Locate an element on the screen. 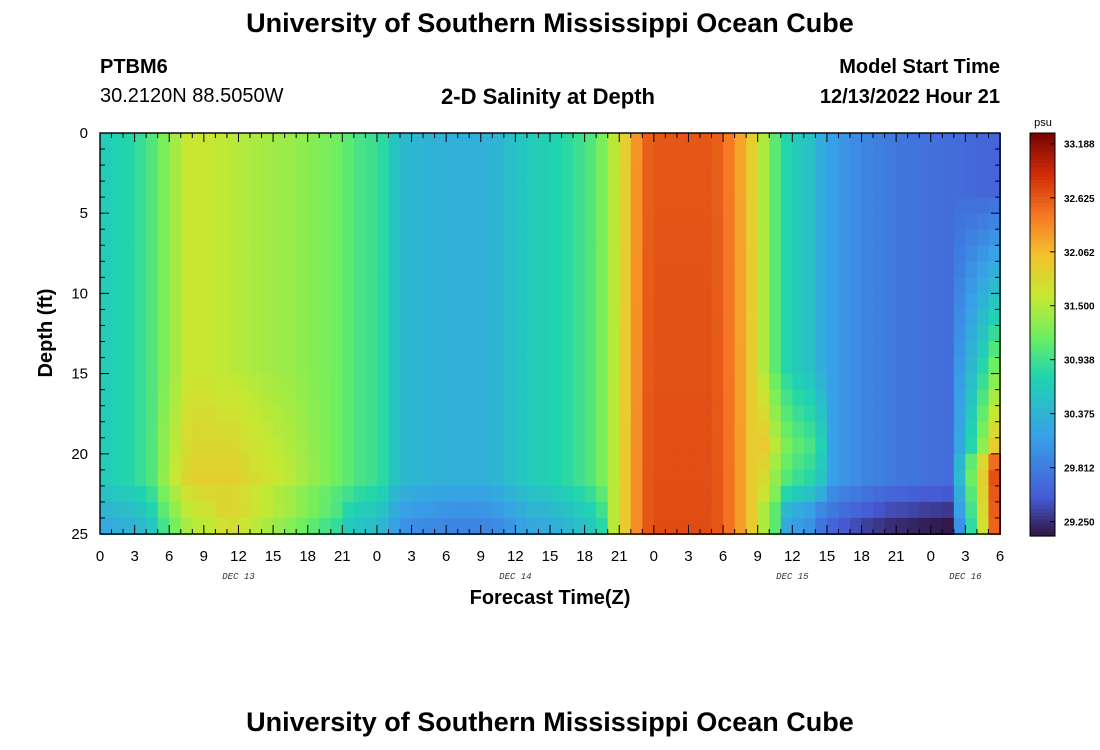 The height and width of the screenshot is (750, 1100). x-tick-label: 0 is located at coordinates (931, 556).